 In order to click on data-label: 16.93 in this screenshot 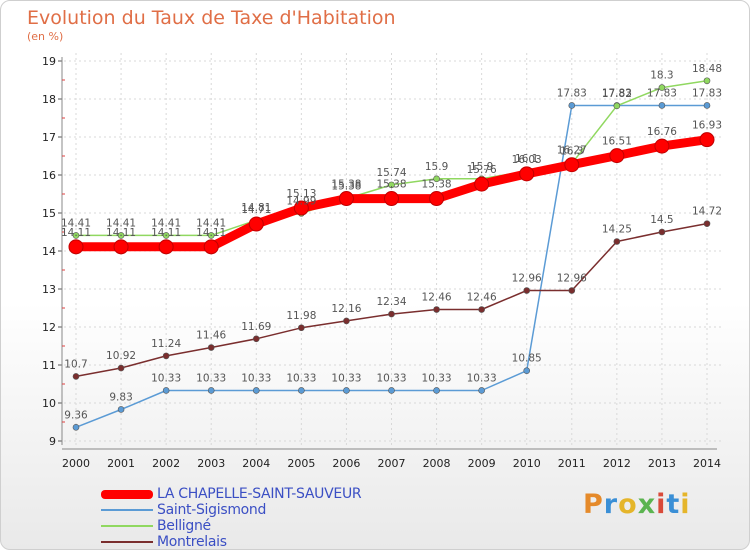, I will do `click(707, 126)`.